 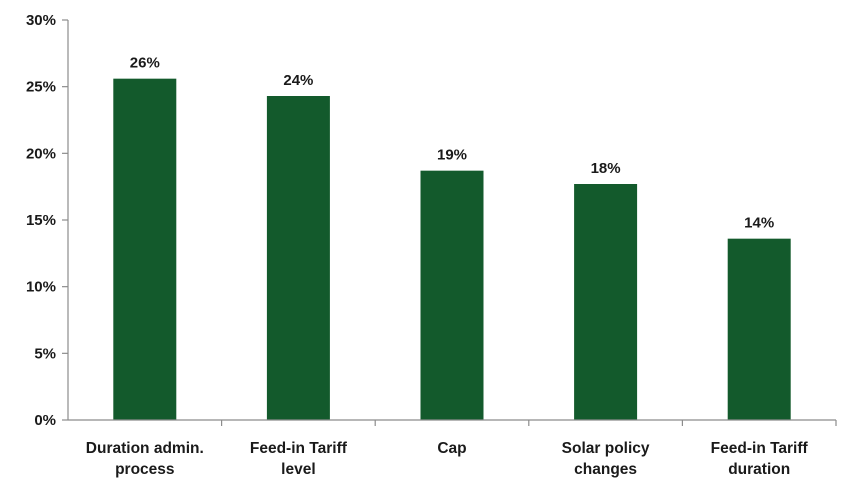 What do you see at coordinates (298, 80) in the screenshot?
I see `data-label: 24%` at bounding box center [298, 80].